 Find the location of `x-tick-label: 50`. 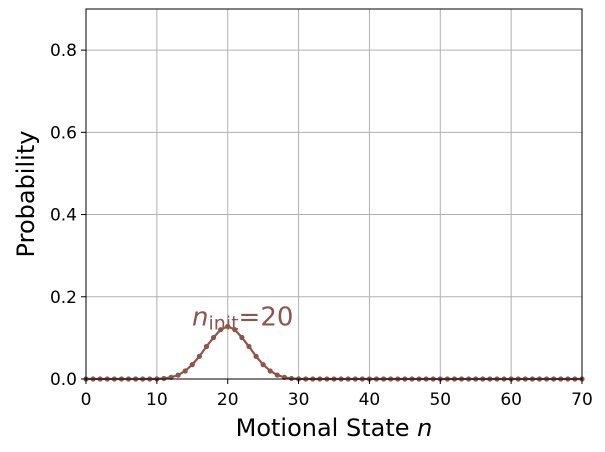

x-tick-label: 50 is located at coordinates (440, 400).